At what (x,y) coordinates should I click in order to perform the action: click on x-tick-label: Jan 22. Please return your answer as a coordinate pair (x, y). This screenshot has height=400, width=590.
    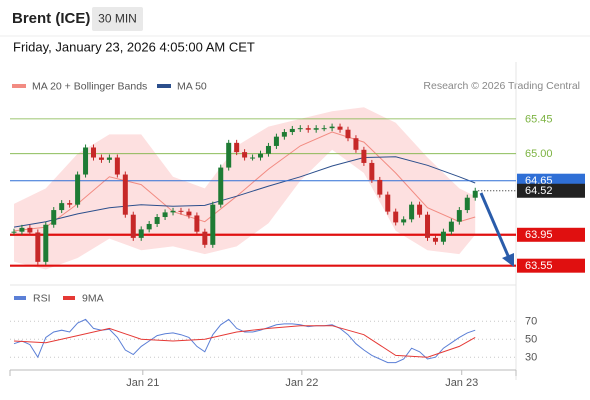
    Looking at the image, I should click on (301, 383).